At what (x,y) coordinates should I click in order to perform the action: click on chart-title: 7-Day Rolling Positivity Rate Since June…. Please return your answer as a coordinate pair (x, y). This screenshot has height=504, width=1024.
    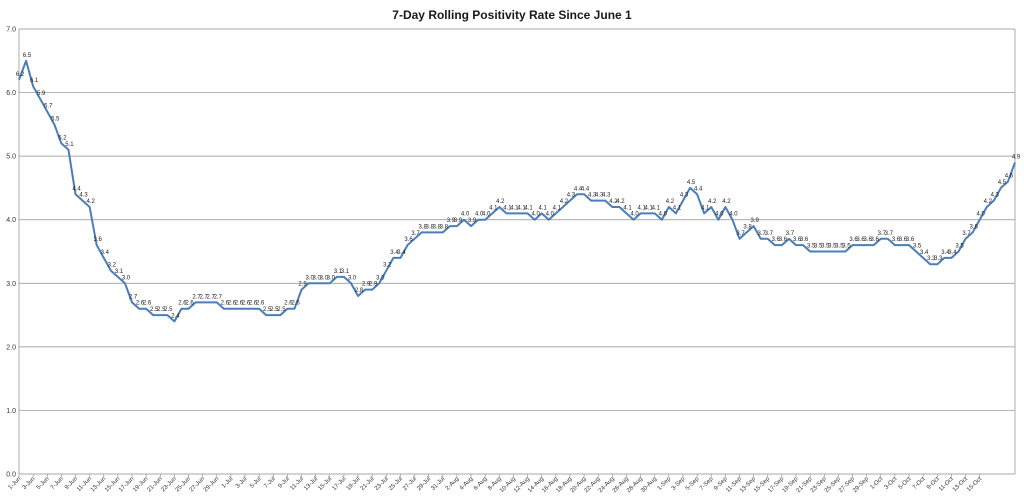
    Looking at the image, I should click on (512, 15).